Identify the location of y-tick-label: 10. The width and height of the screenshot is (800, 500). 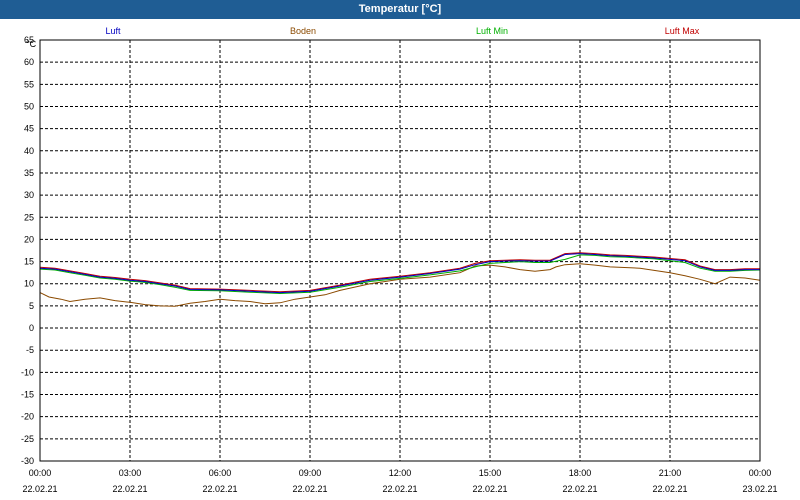
(29, 284).